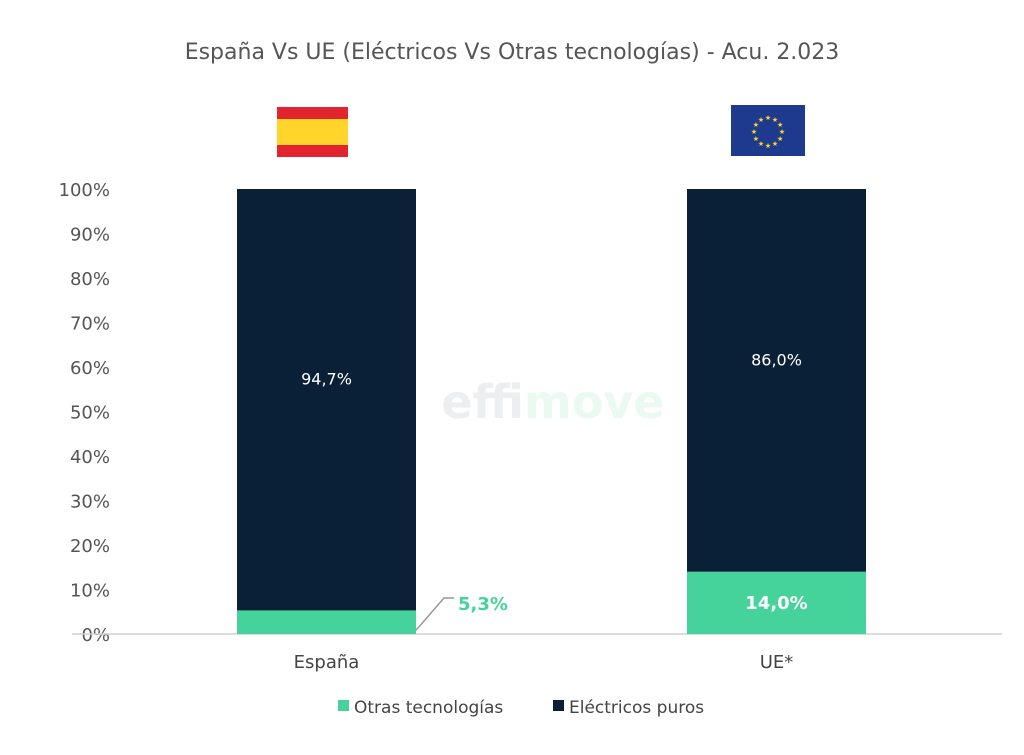 This screenshot has width=1024, height=755. I want to click on spain-flag-yellow-band, so click(312, 132).